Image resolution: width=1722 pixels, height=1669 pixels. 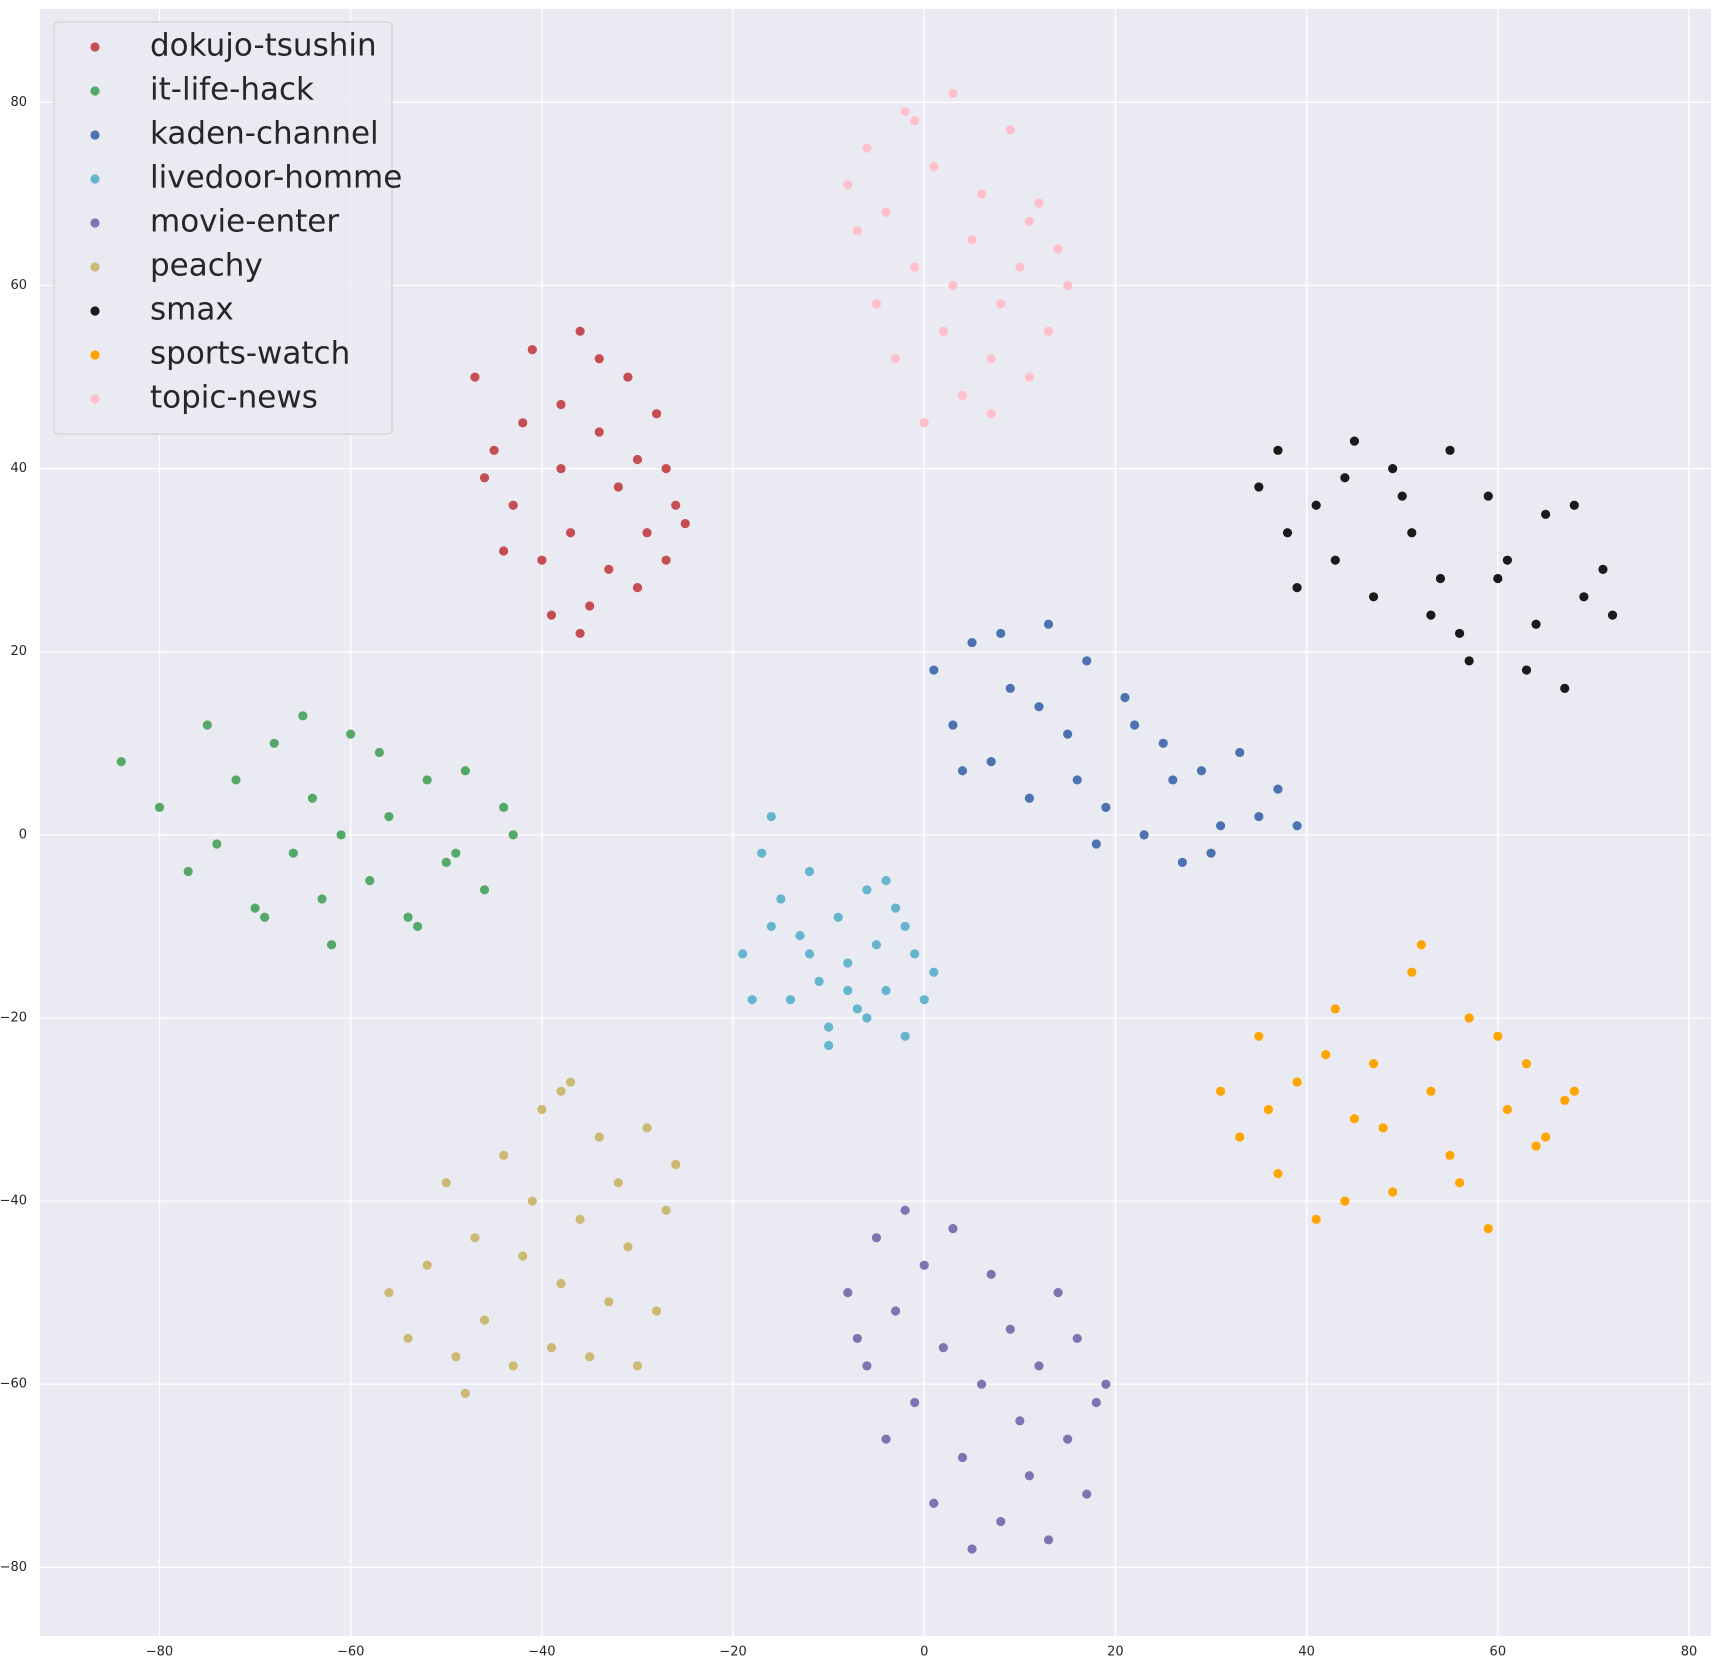 What do you see at coordinates (232, 90) in the screenshot?
I see `legend-label: it-life-hack` at bounding box center [232, 90].